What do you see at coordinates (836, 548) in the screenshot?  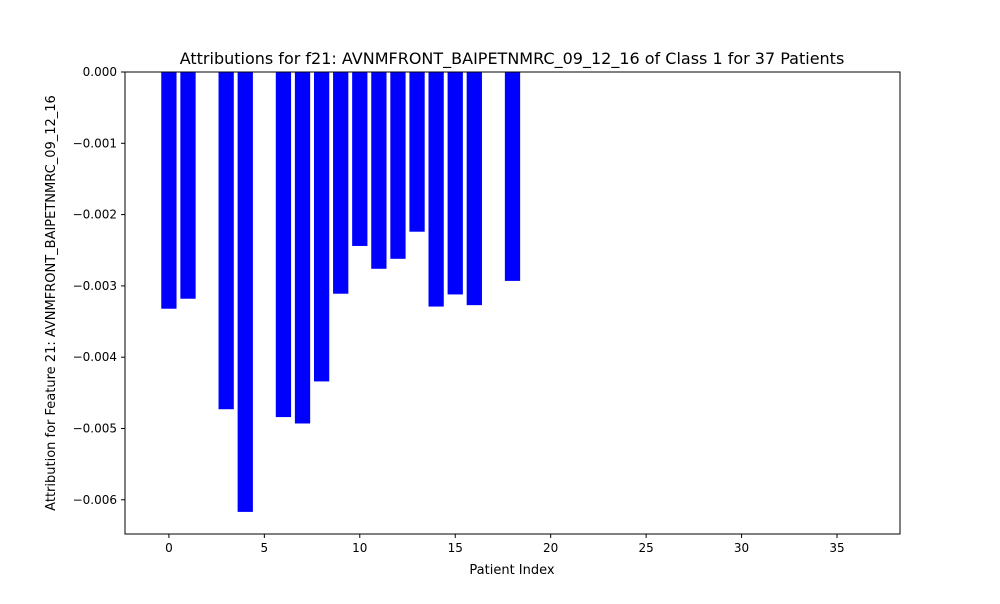 I see `x-tick-label: 35` at bounding box center [836, 548].